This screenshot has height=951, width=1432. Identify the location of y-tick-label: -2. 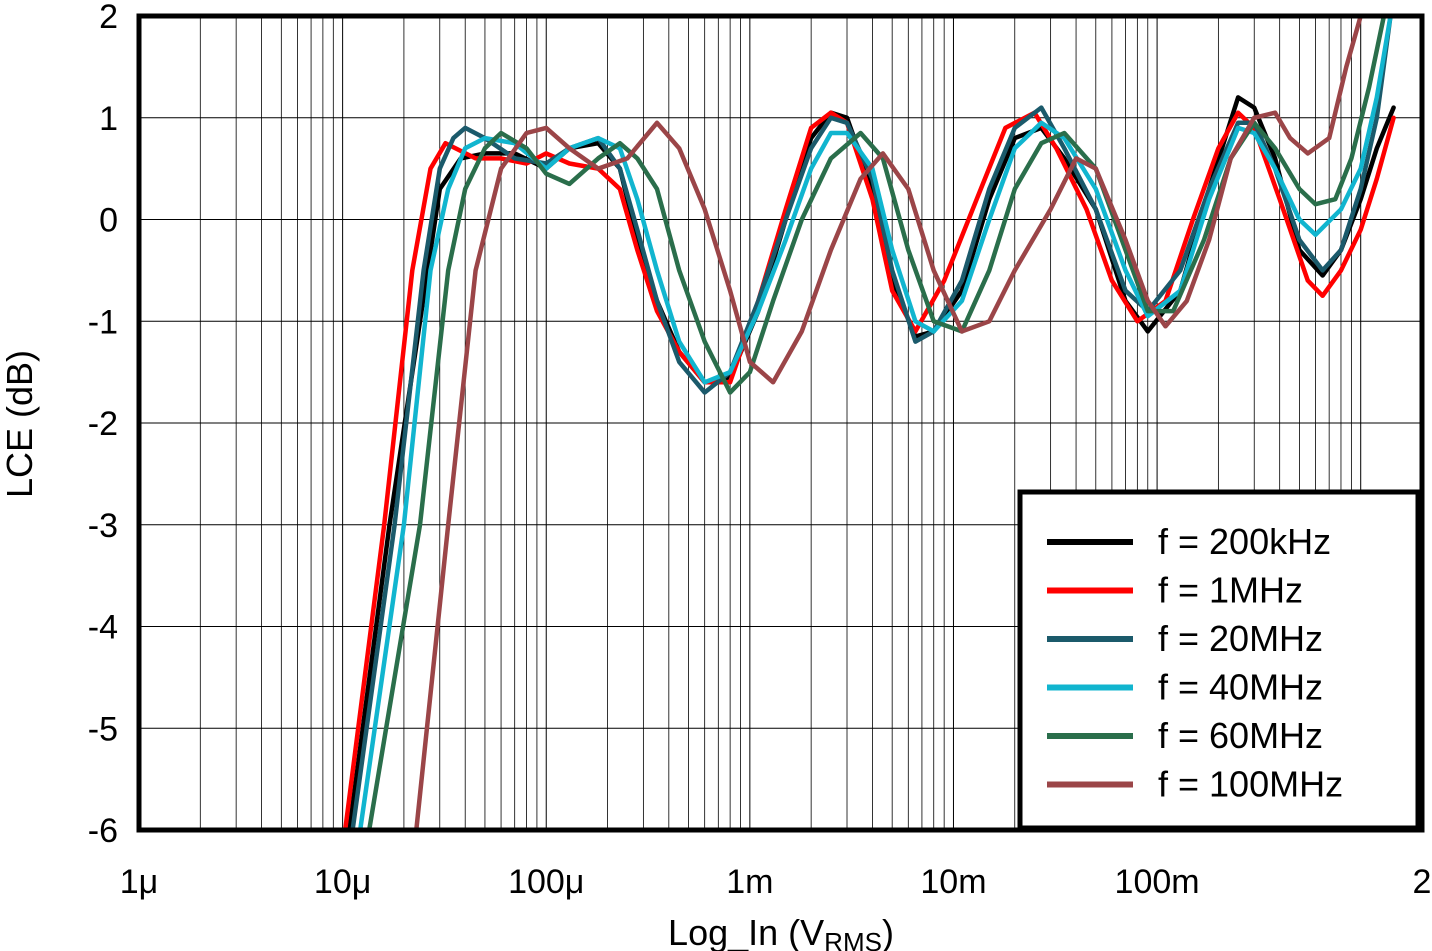
(103, 424).